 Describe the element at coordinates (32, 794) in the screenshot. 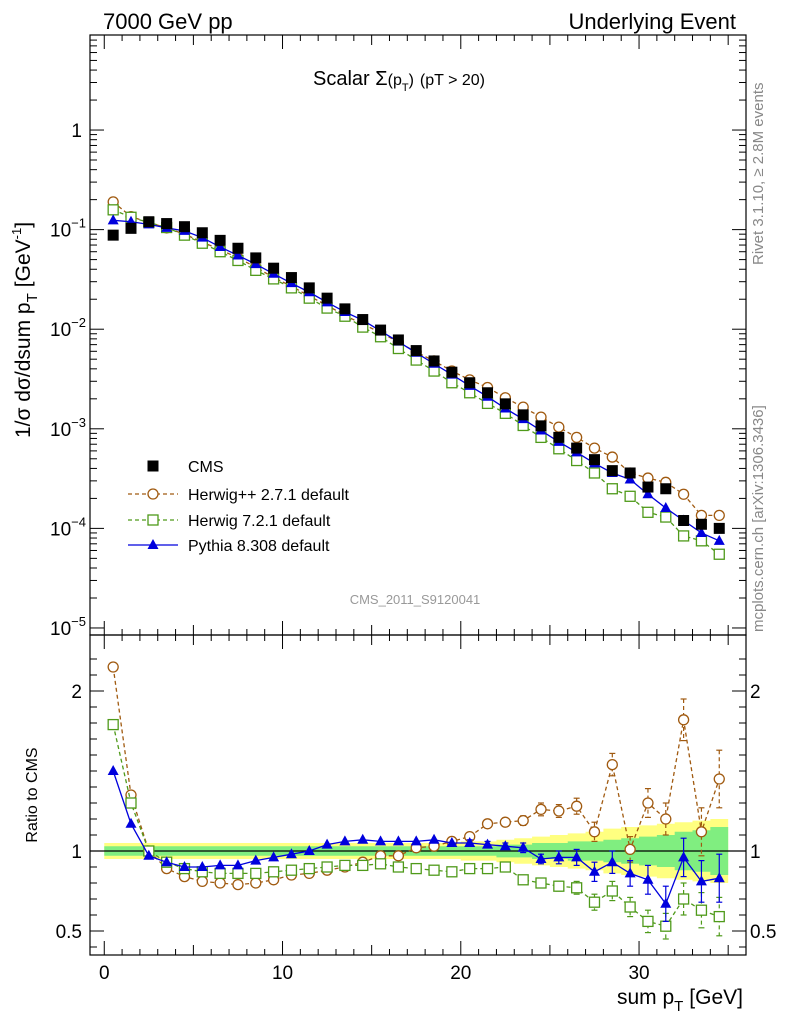

I see `ratio-y-axis-label: Ratio to CMS` at that location.